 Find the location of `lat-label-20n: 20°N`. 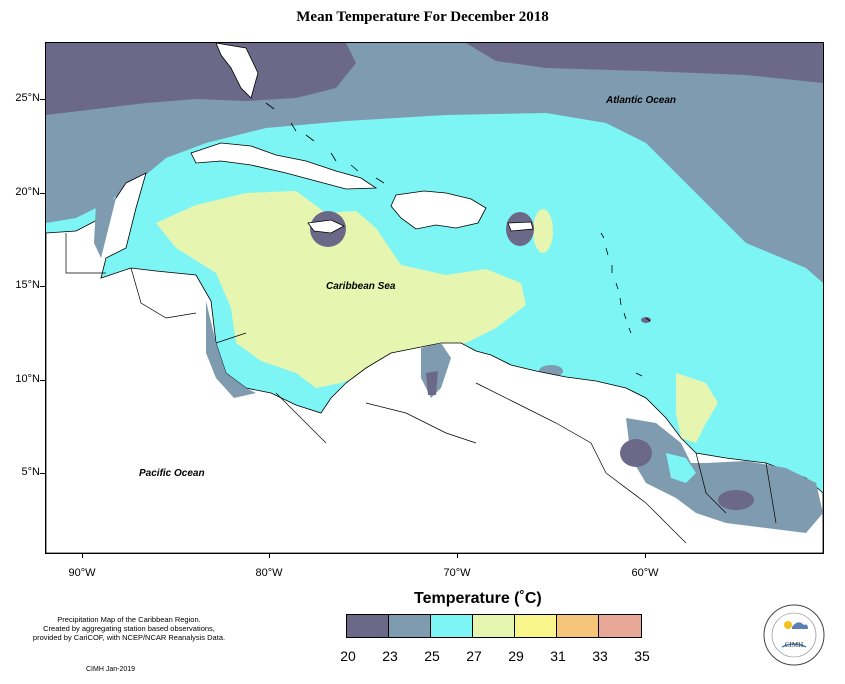

lat-label-20n: 20°N is located at coordinates (27, 192).